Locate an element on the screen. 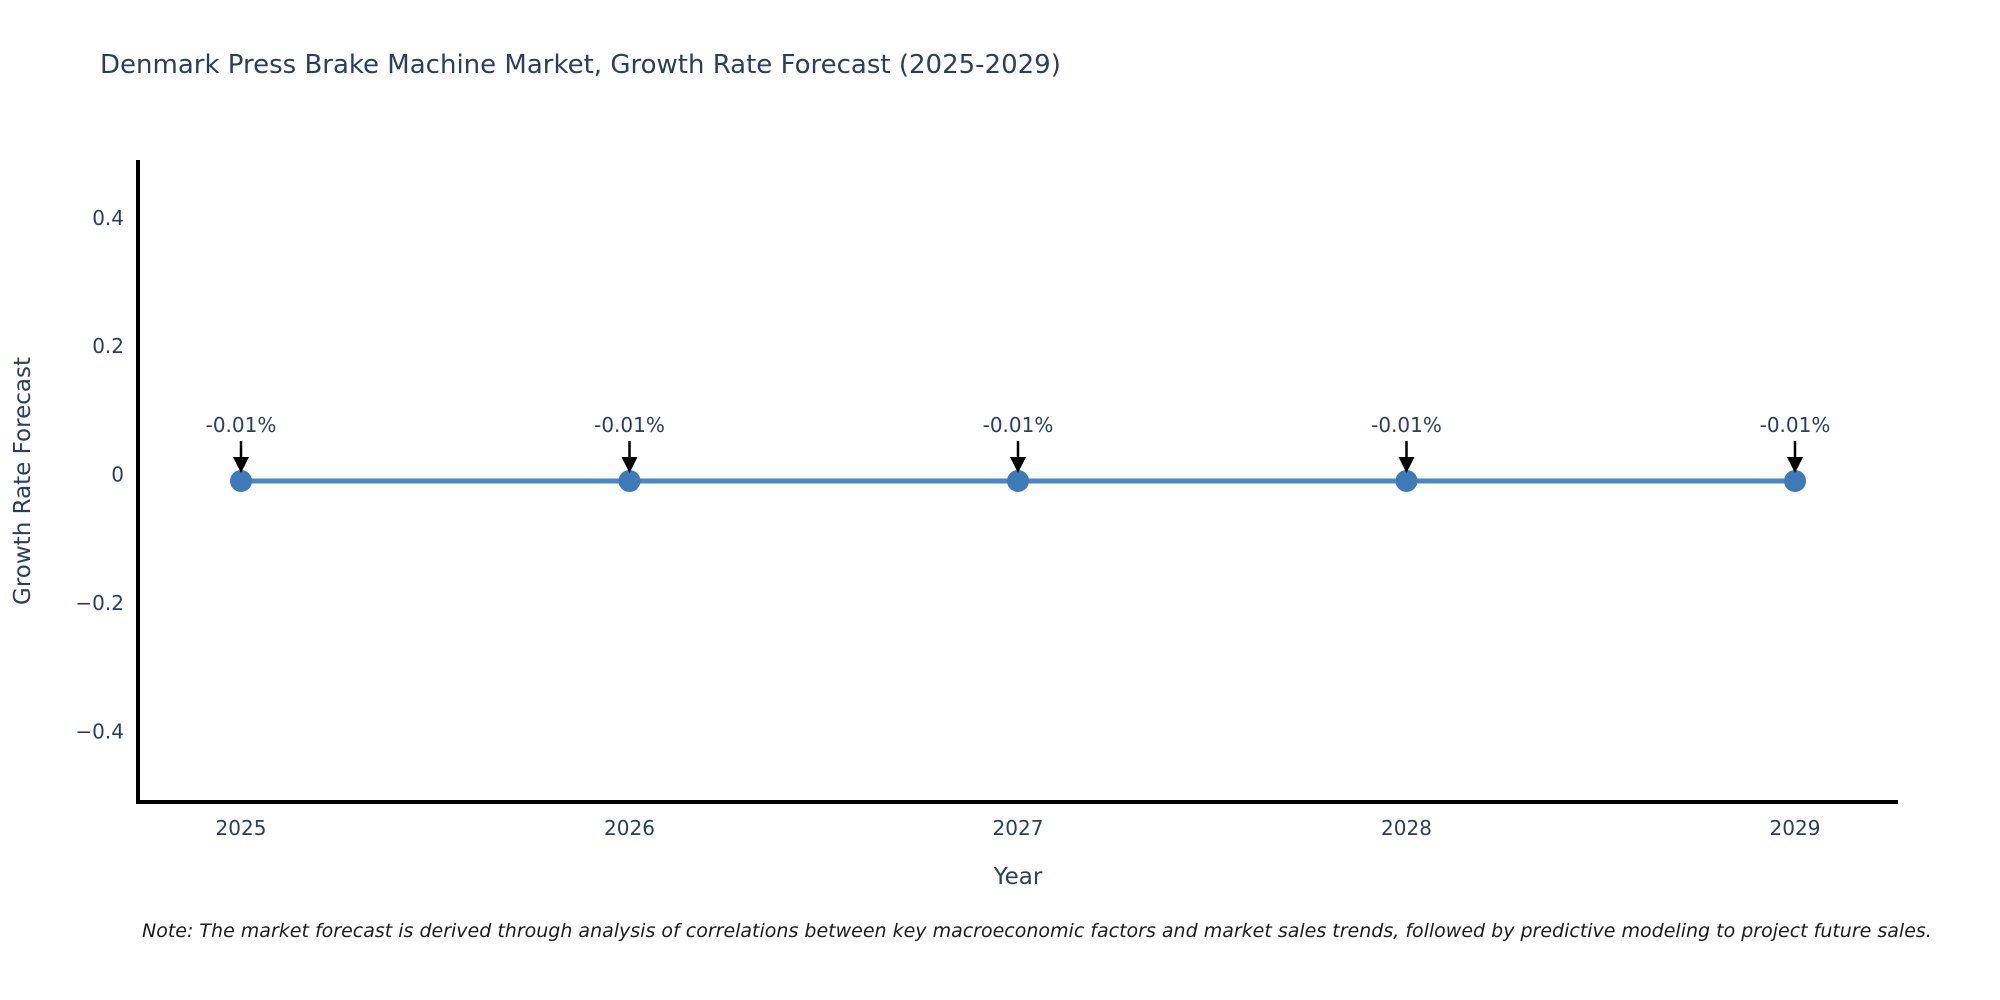  y-tick-label: −0.2 is located at coordinates (99, 603).